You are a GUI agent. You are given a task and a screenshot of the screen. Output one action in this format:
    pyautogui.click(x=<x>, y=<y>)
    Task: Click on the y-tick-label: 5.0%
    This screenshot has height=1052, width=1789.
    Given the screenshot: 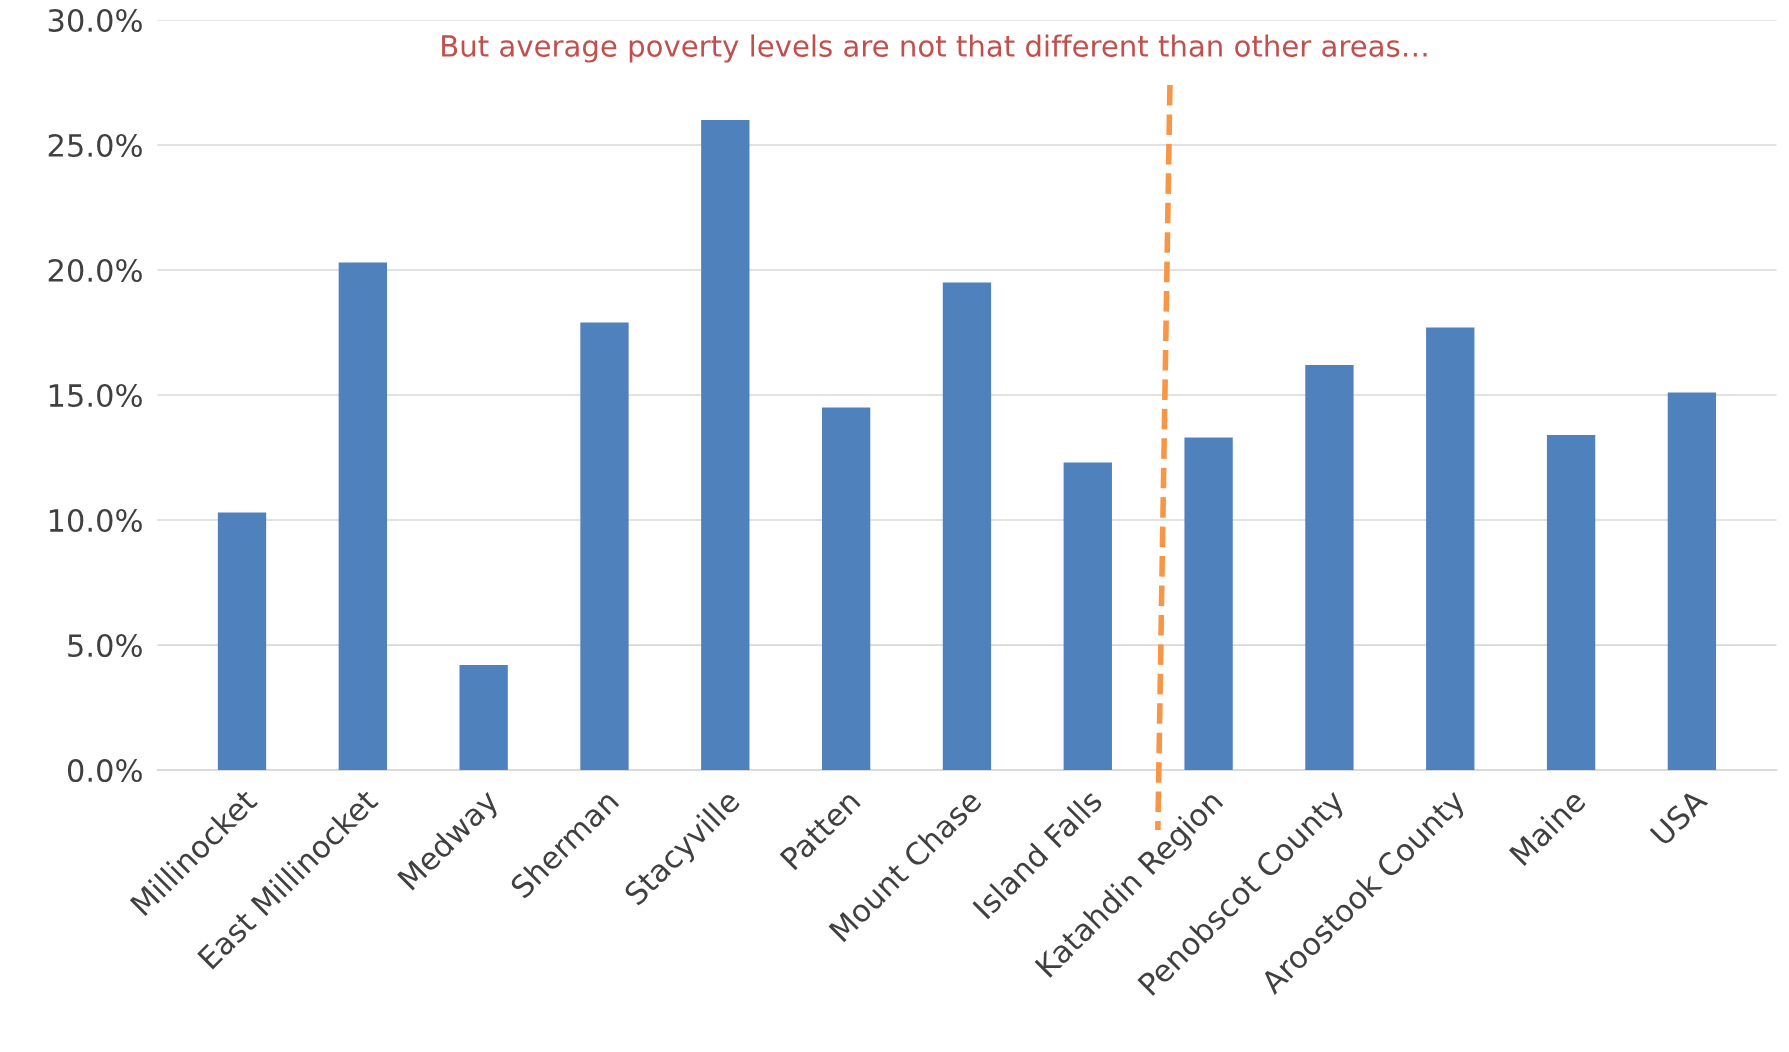 What is the action you would take?
    pyautogui.click(x=105, y=645)
    